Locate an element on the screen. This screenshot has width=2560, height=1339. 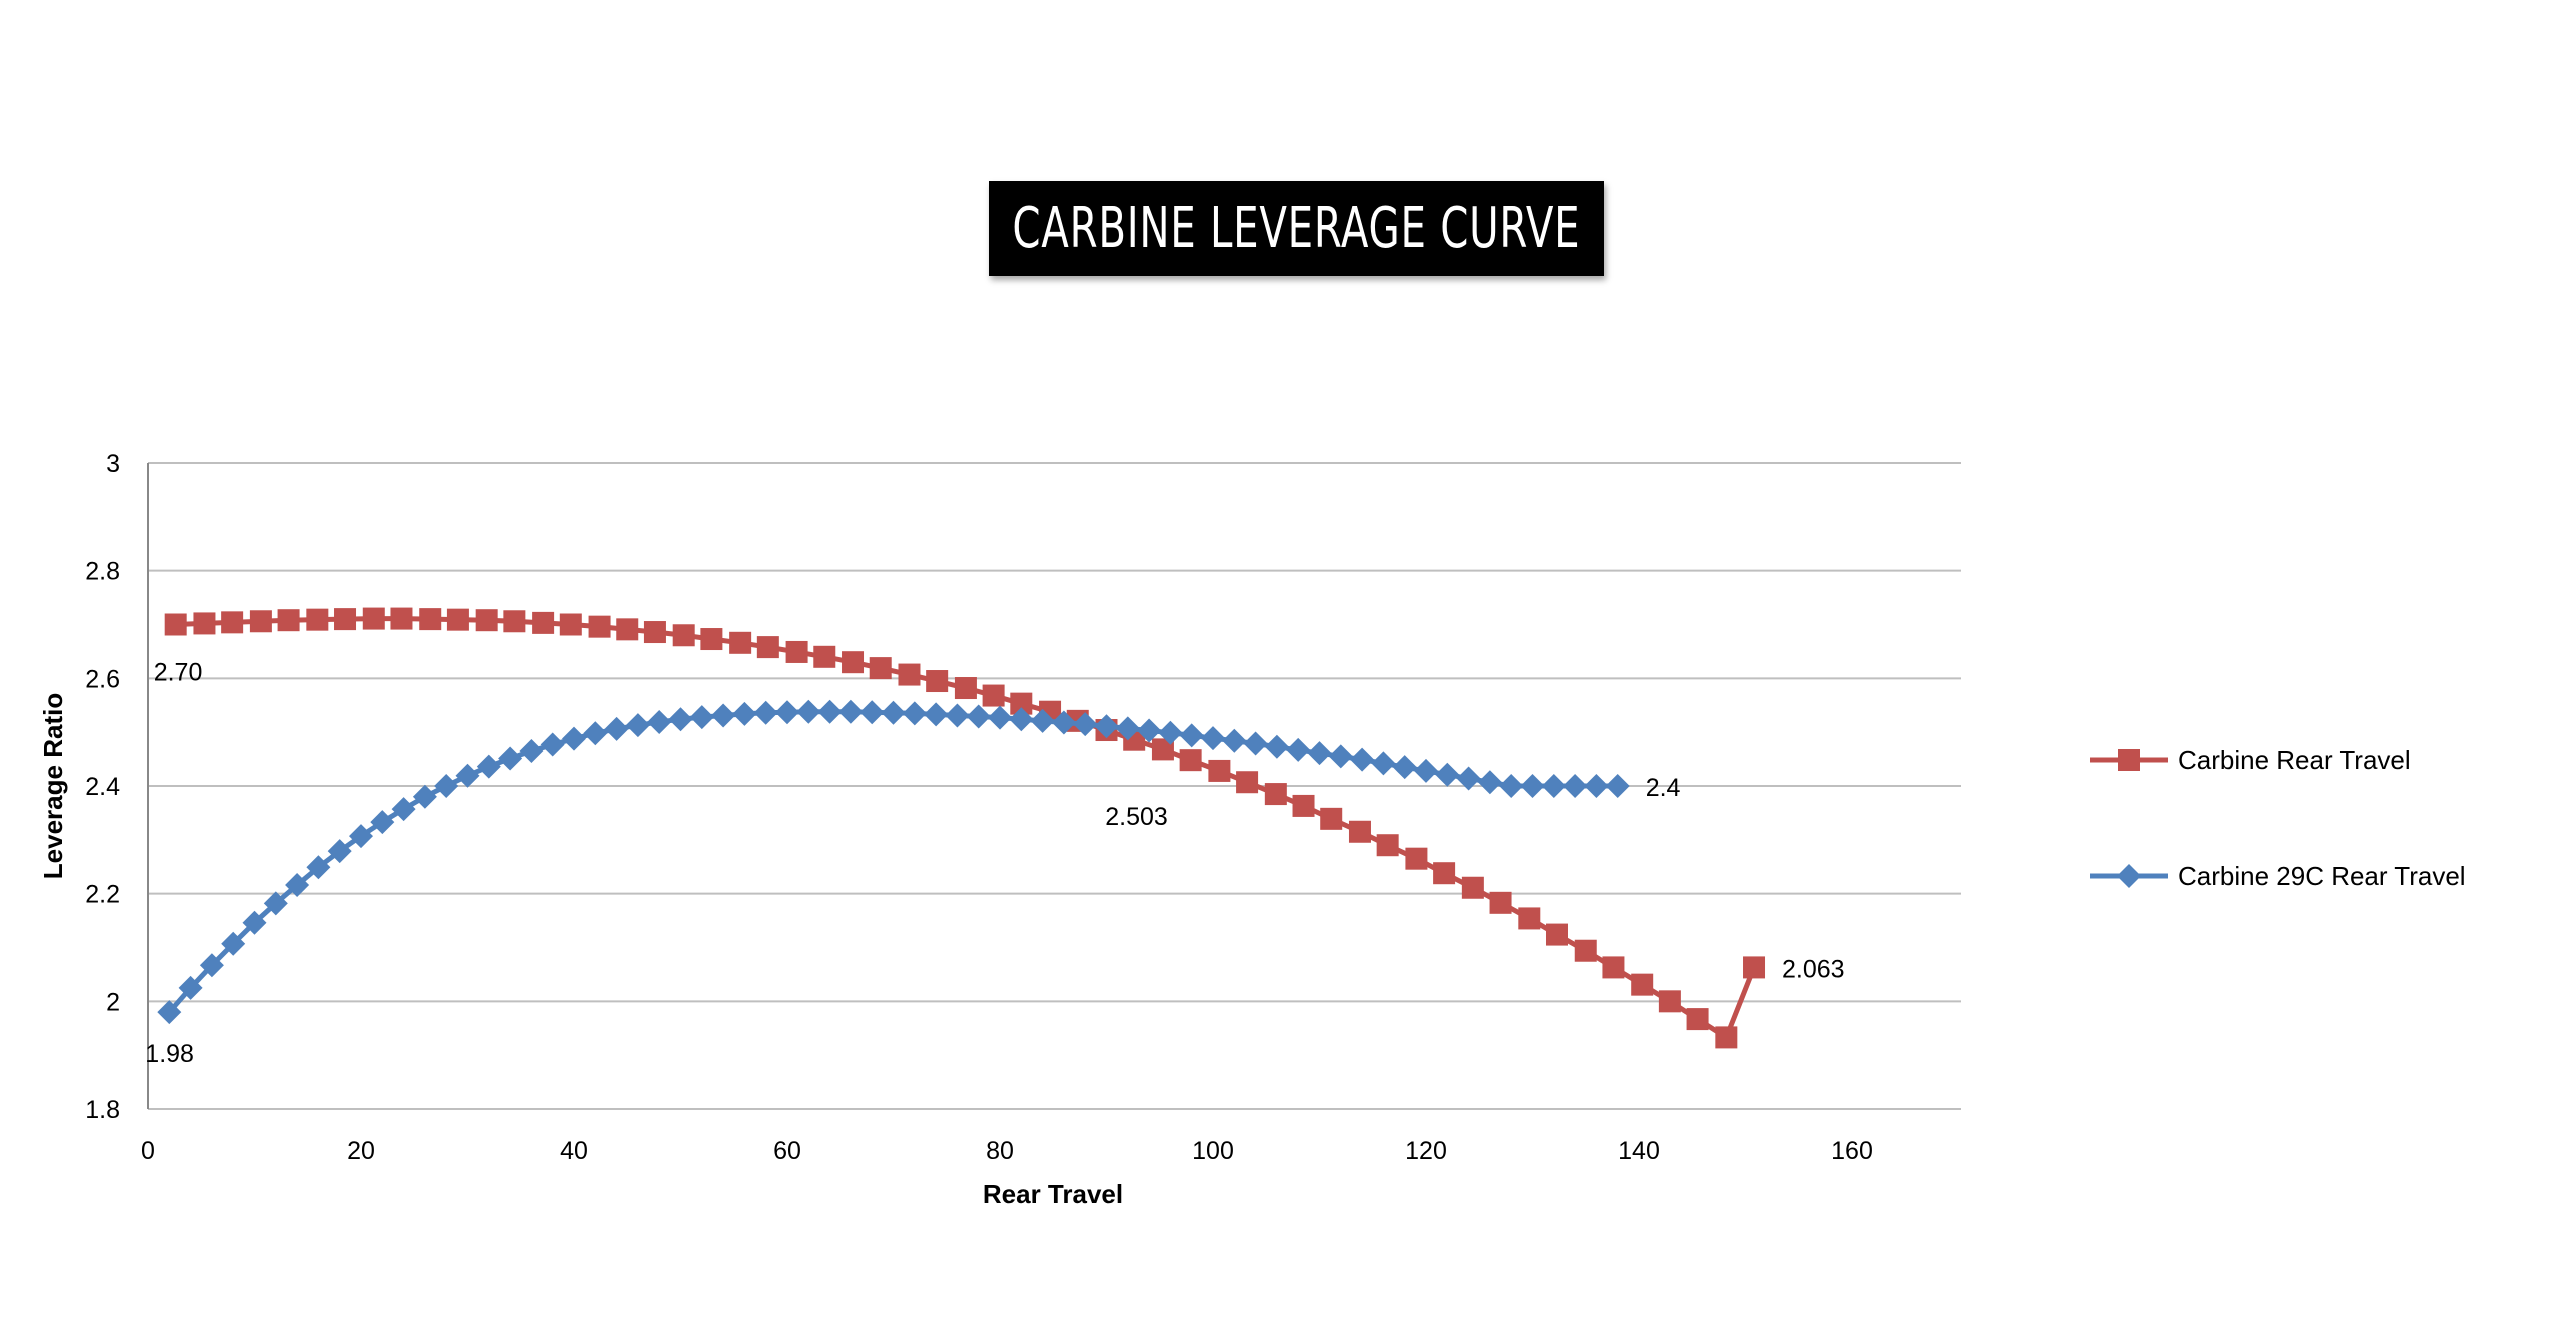
legend-item: Carbine 29C Rear Travel is located at coordinates (2278, 876).